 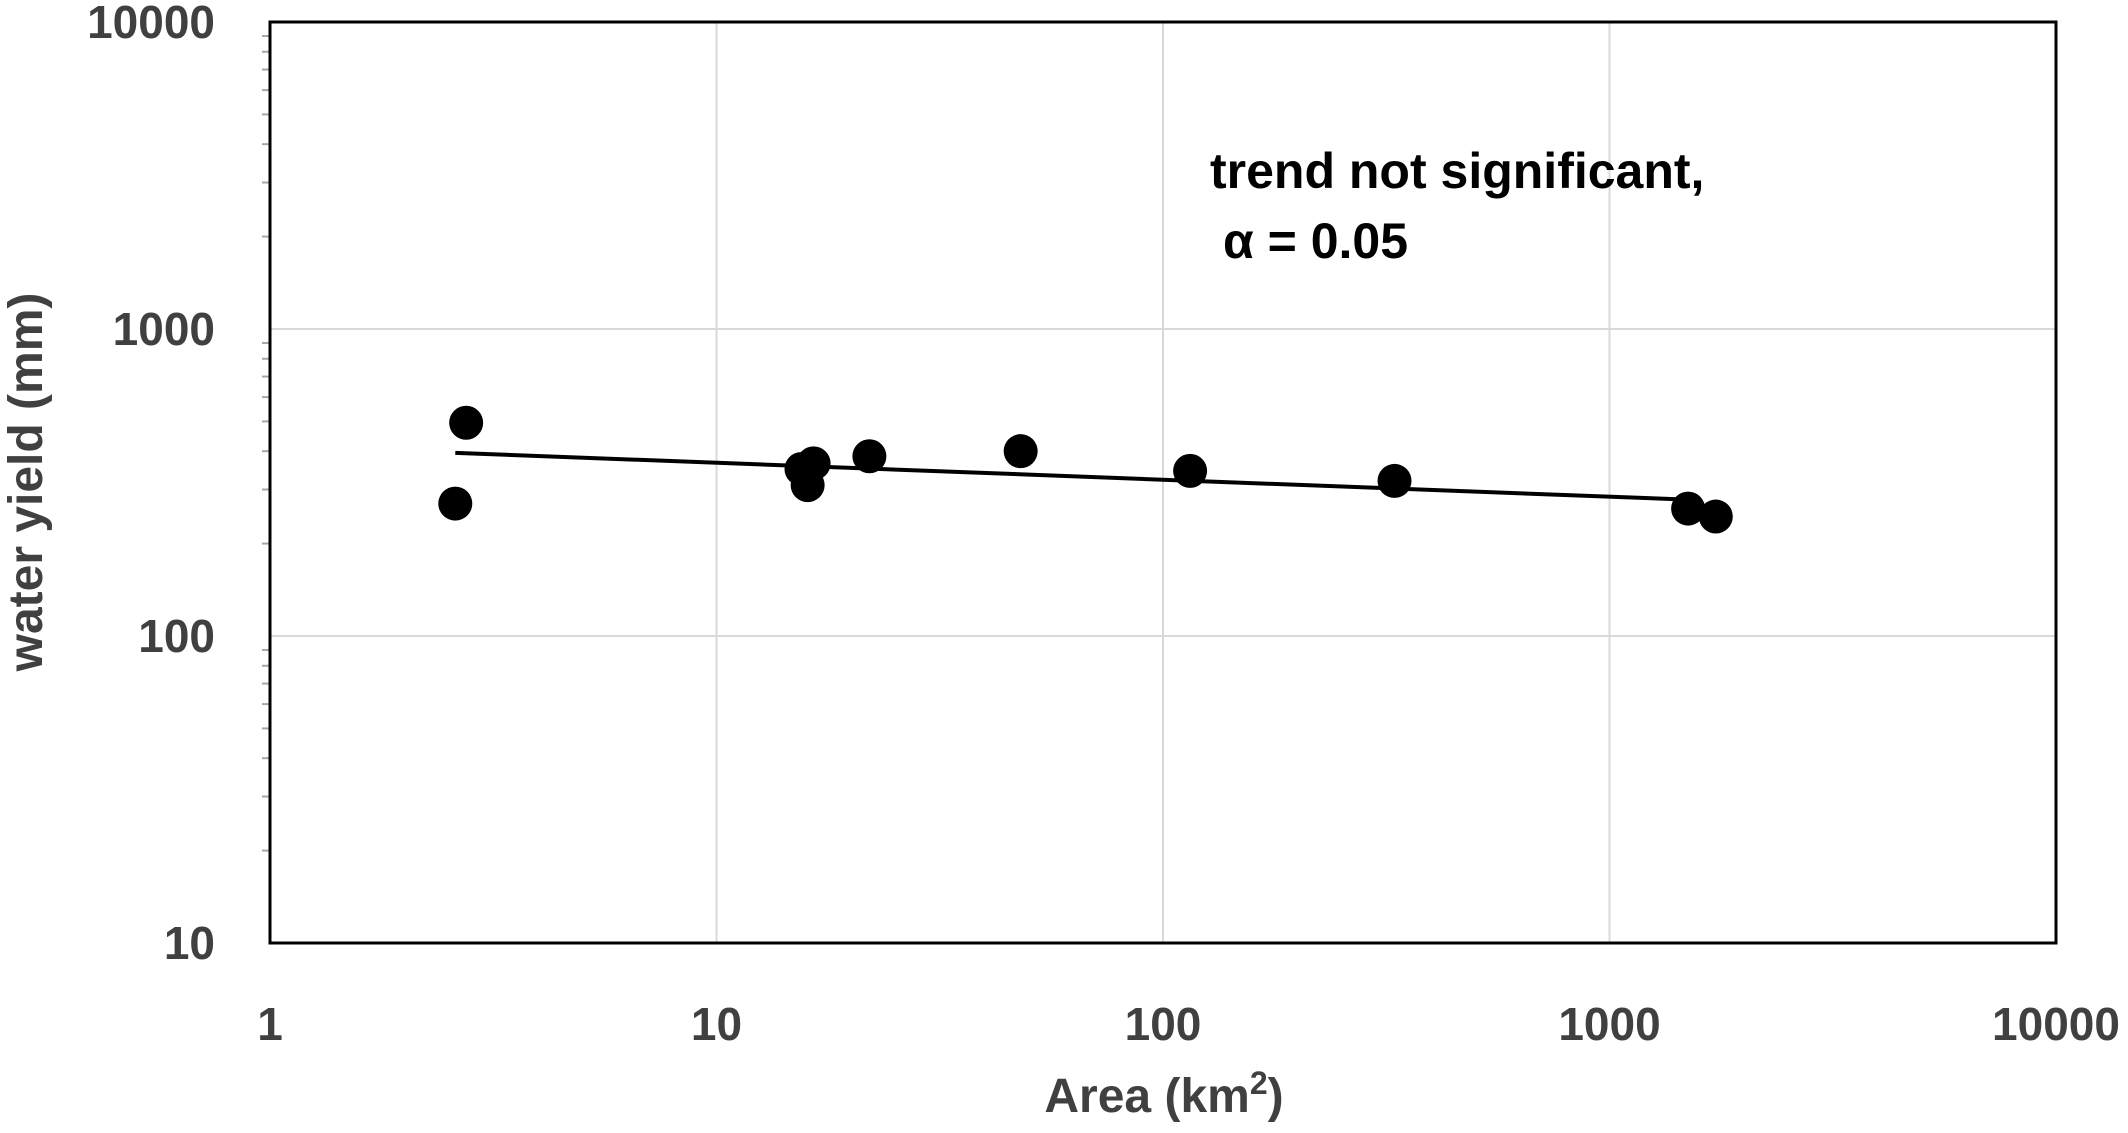 What do you see at coordinates (151, 24) in the screenshot?
I see `y-tick-label: 10000` at bounding box center [151, 24].